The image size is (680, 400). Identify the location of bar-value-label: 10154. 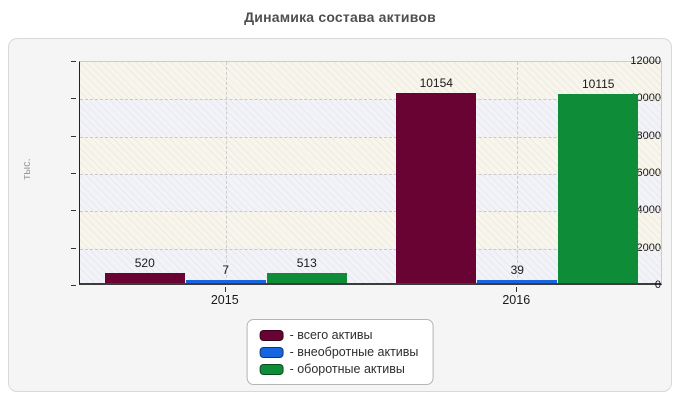
(436, 83).